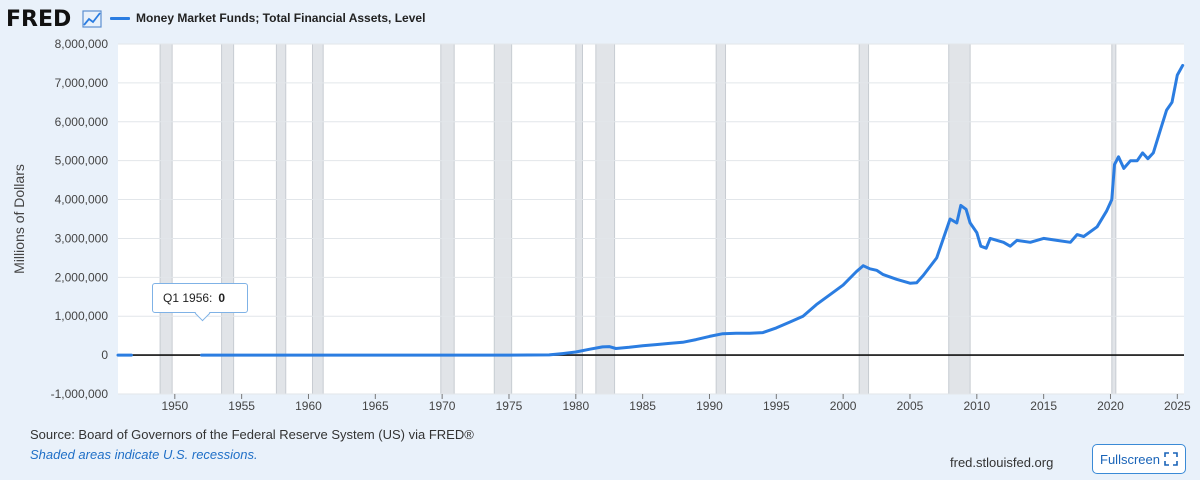 This screenshot has width=1200, height=480. I want to click on x-tick-label: 1990, so click(709, 406).